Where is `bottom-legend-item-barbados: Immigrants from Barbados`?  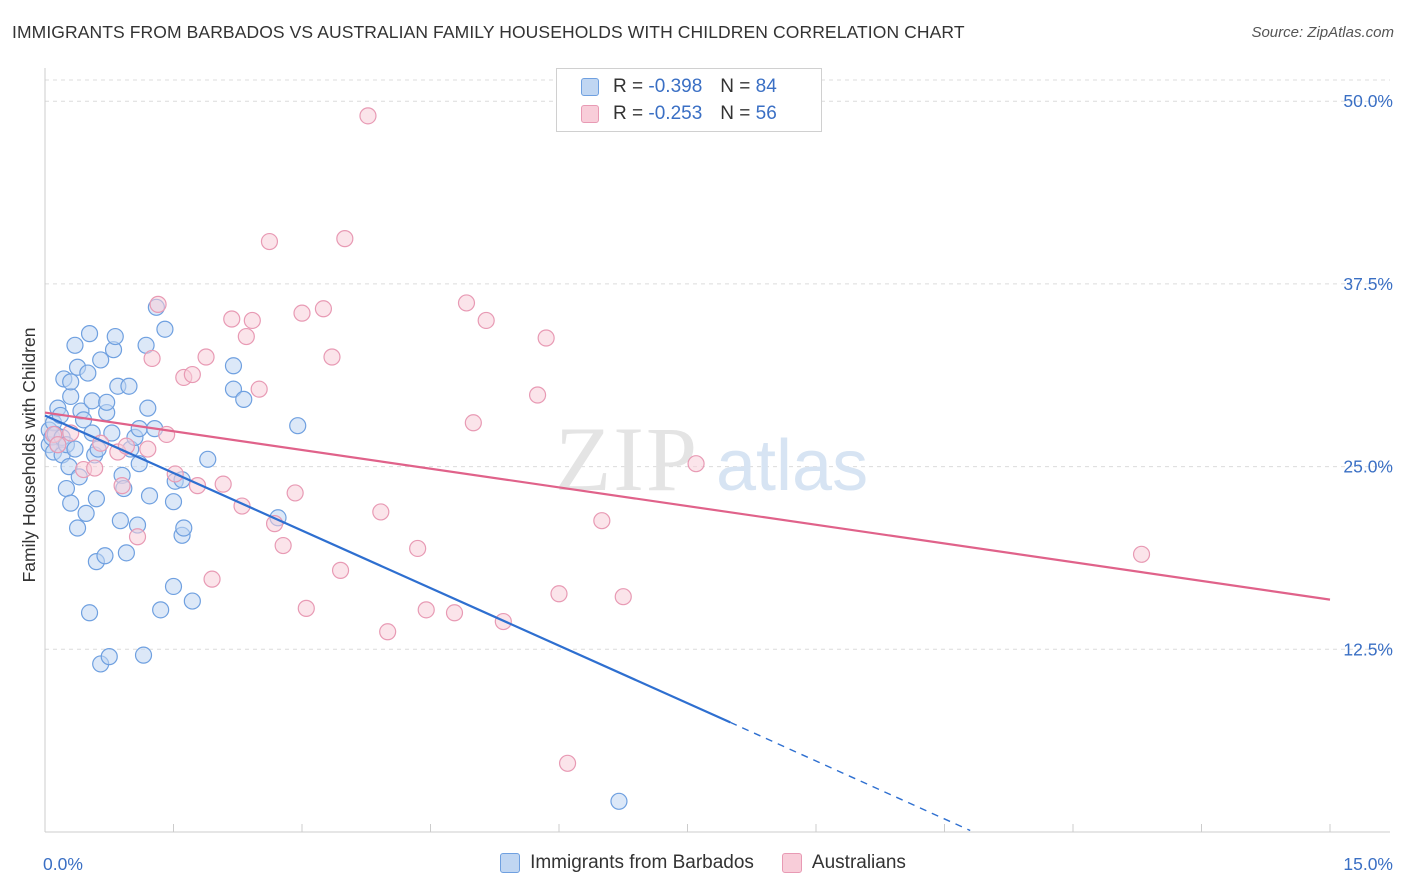
bottom-legend-item-barbados: Immigrants from Barbados is located at coordinates (627, 863).